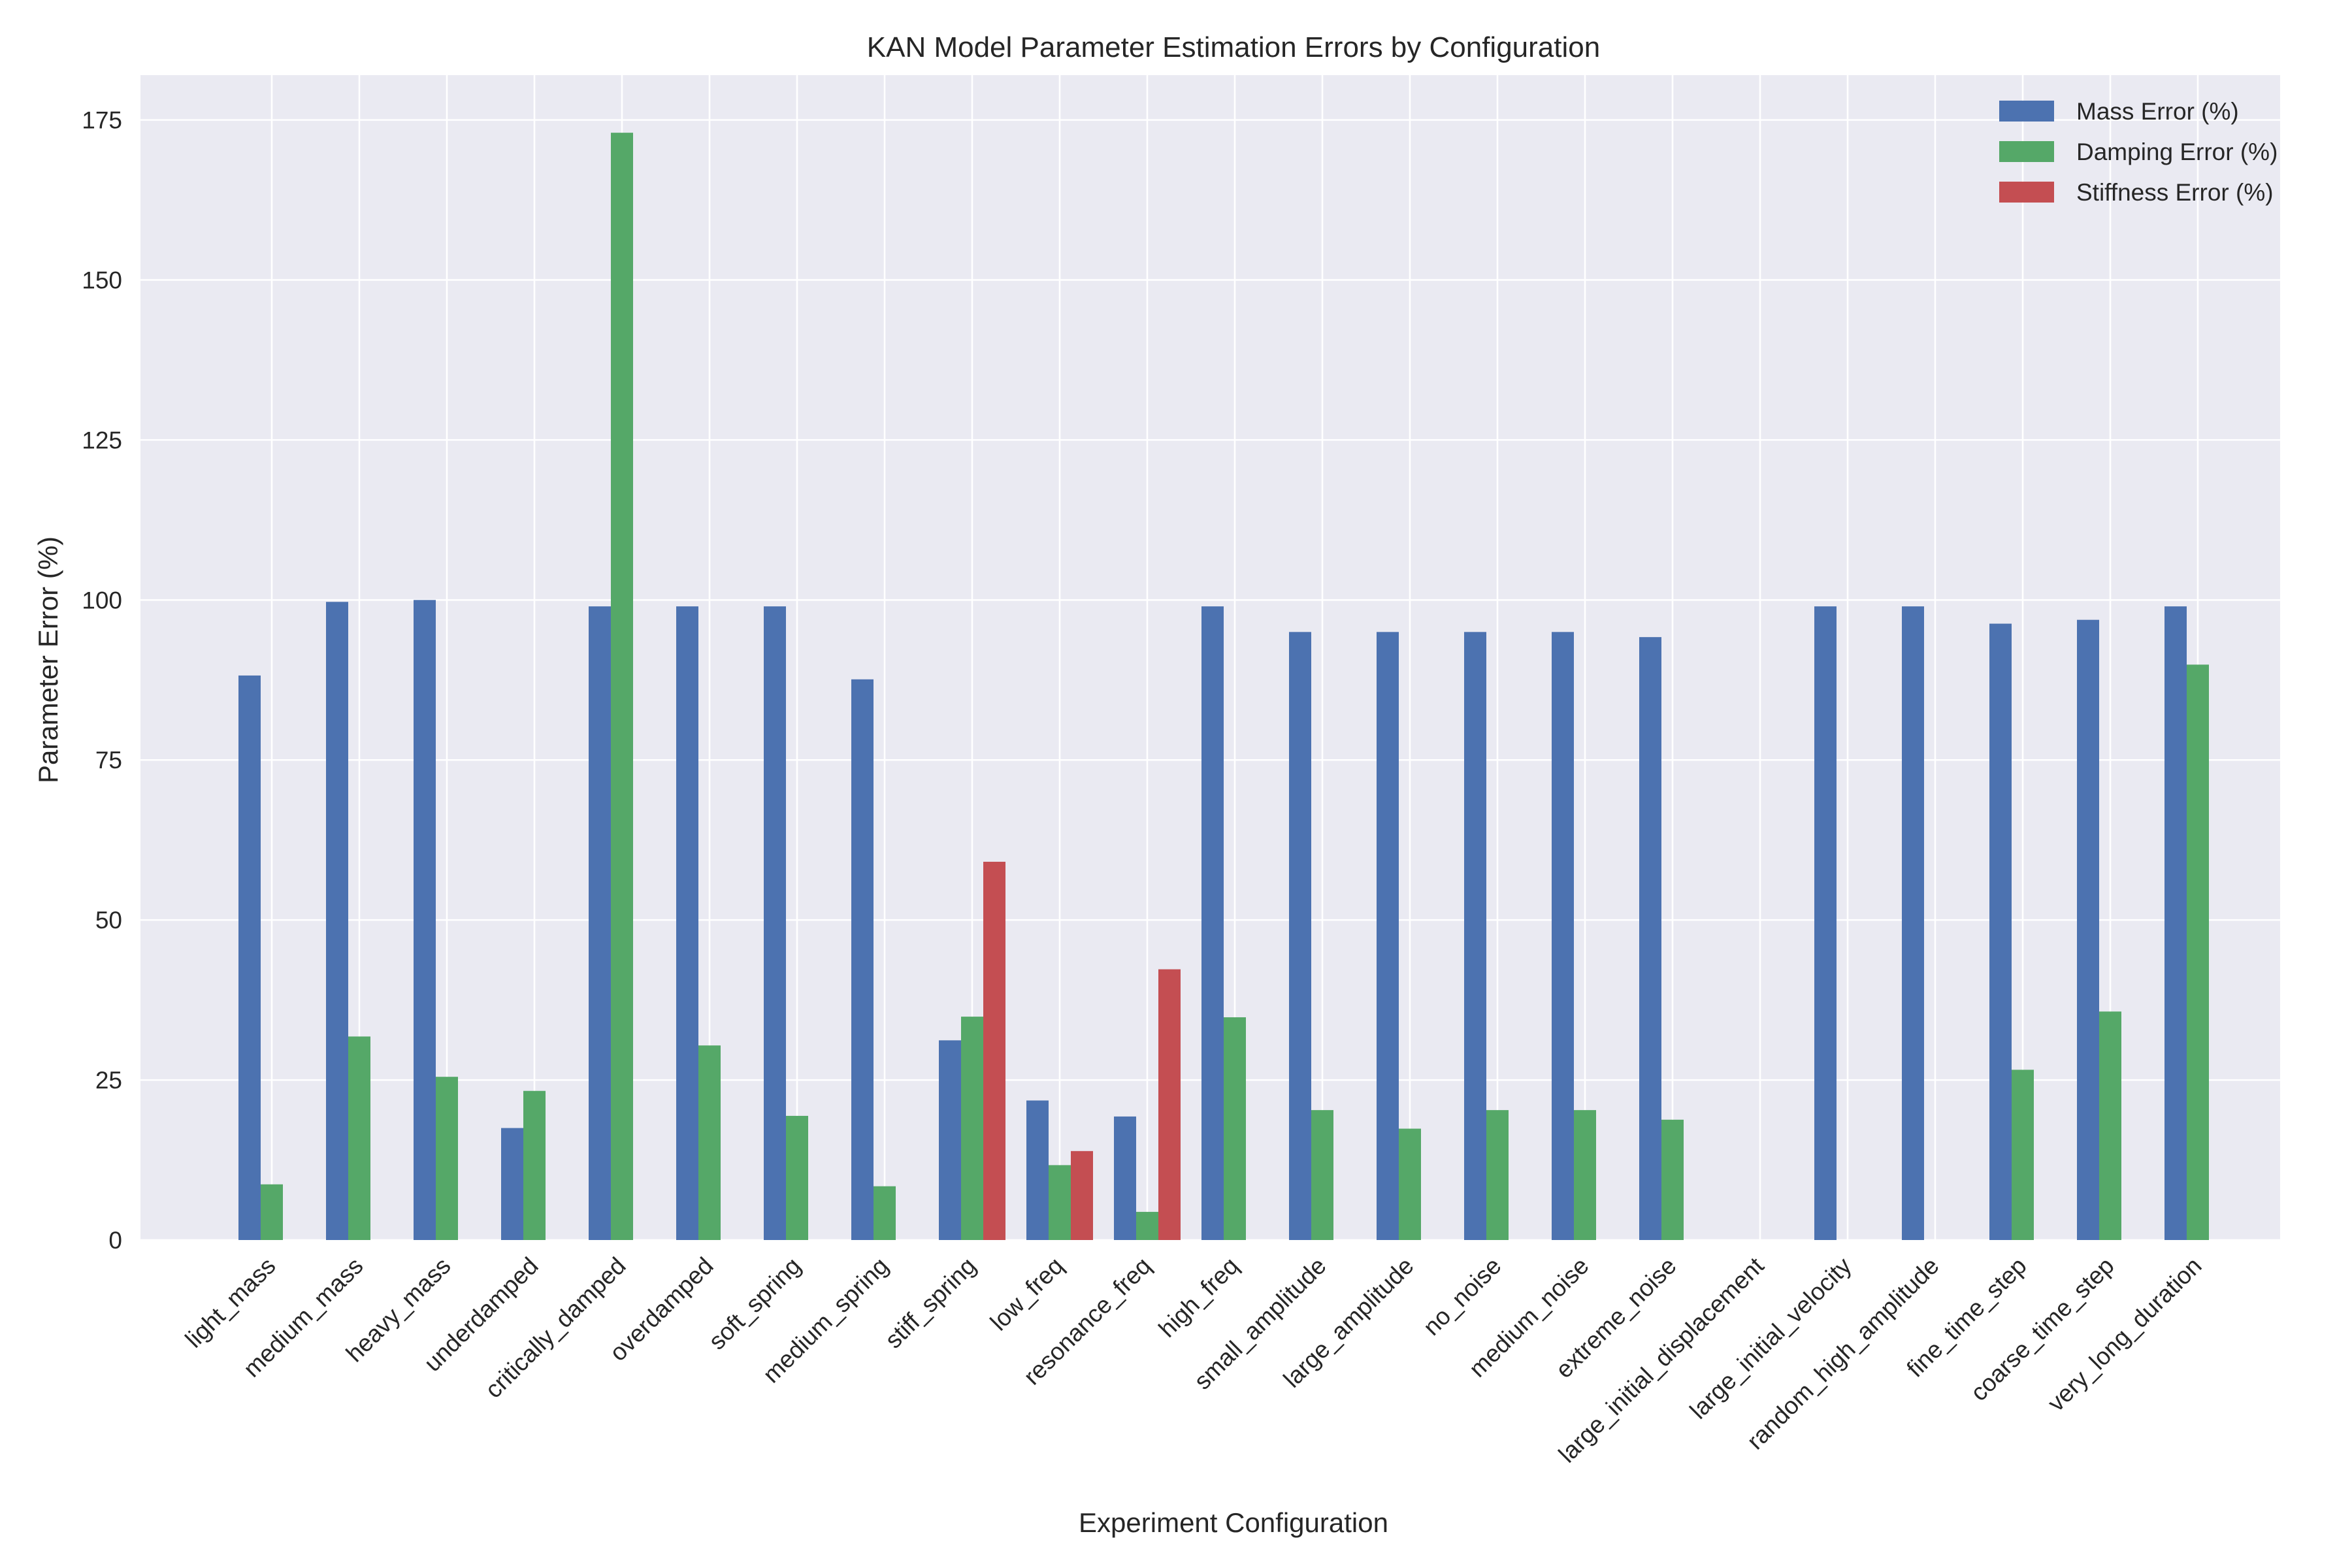 This screenshot has height=1568, width=2352. I want to click on y-axis-label: Parameter Error (%), so click(48, 659).